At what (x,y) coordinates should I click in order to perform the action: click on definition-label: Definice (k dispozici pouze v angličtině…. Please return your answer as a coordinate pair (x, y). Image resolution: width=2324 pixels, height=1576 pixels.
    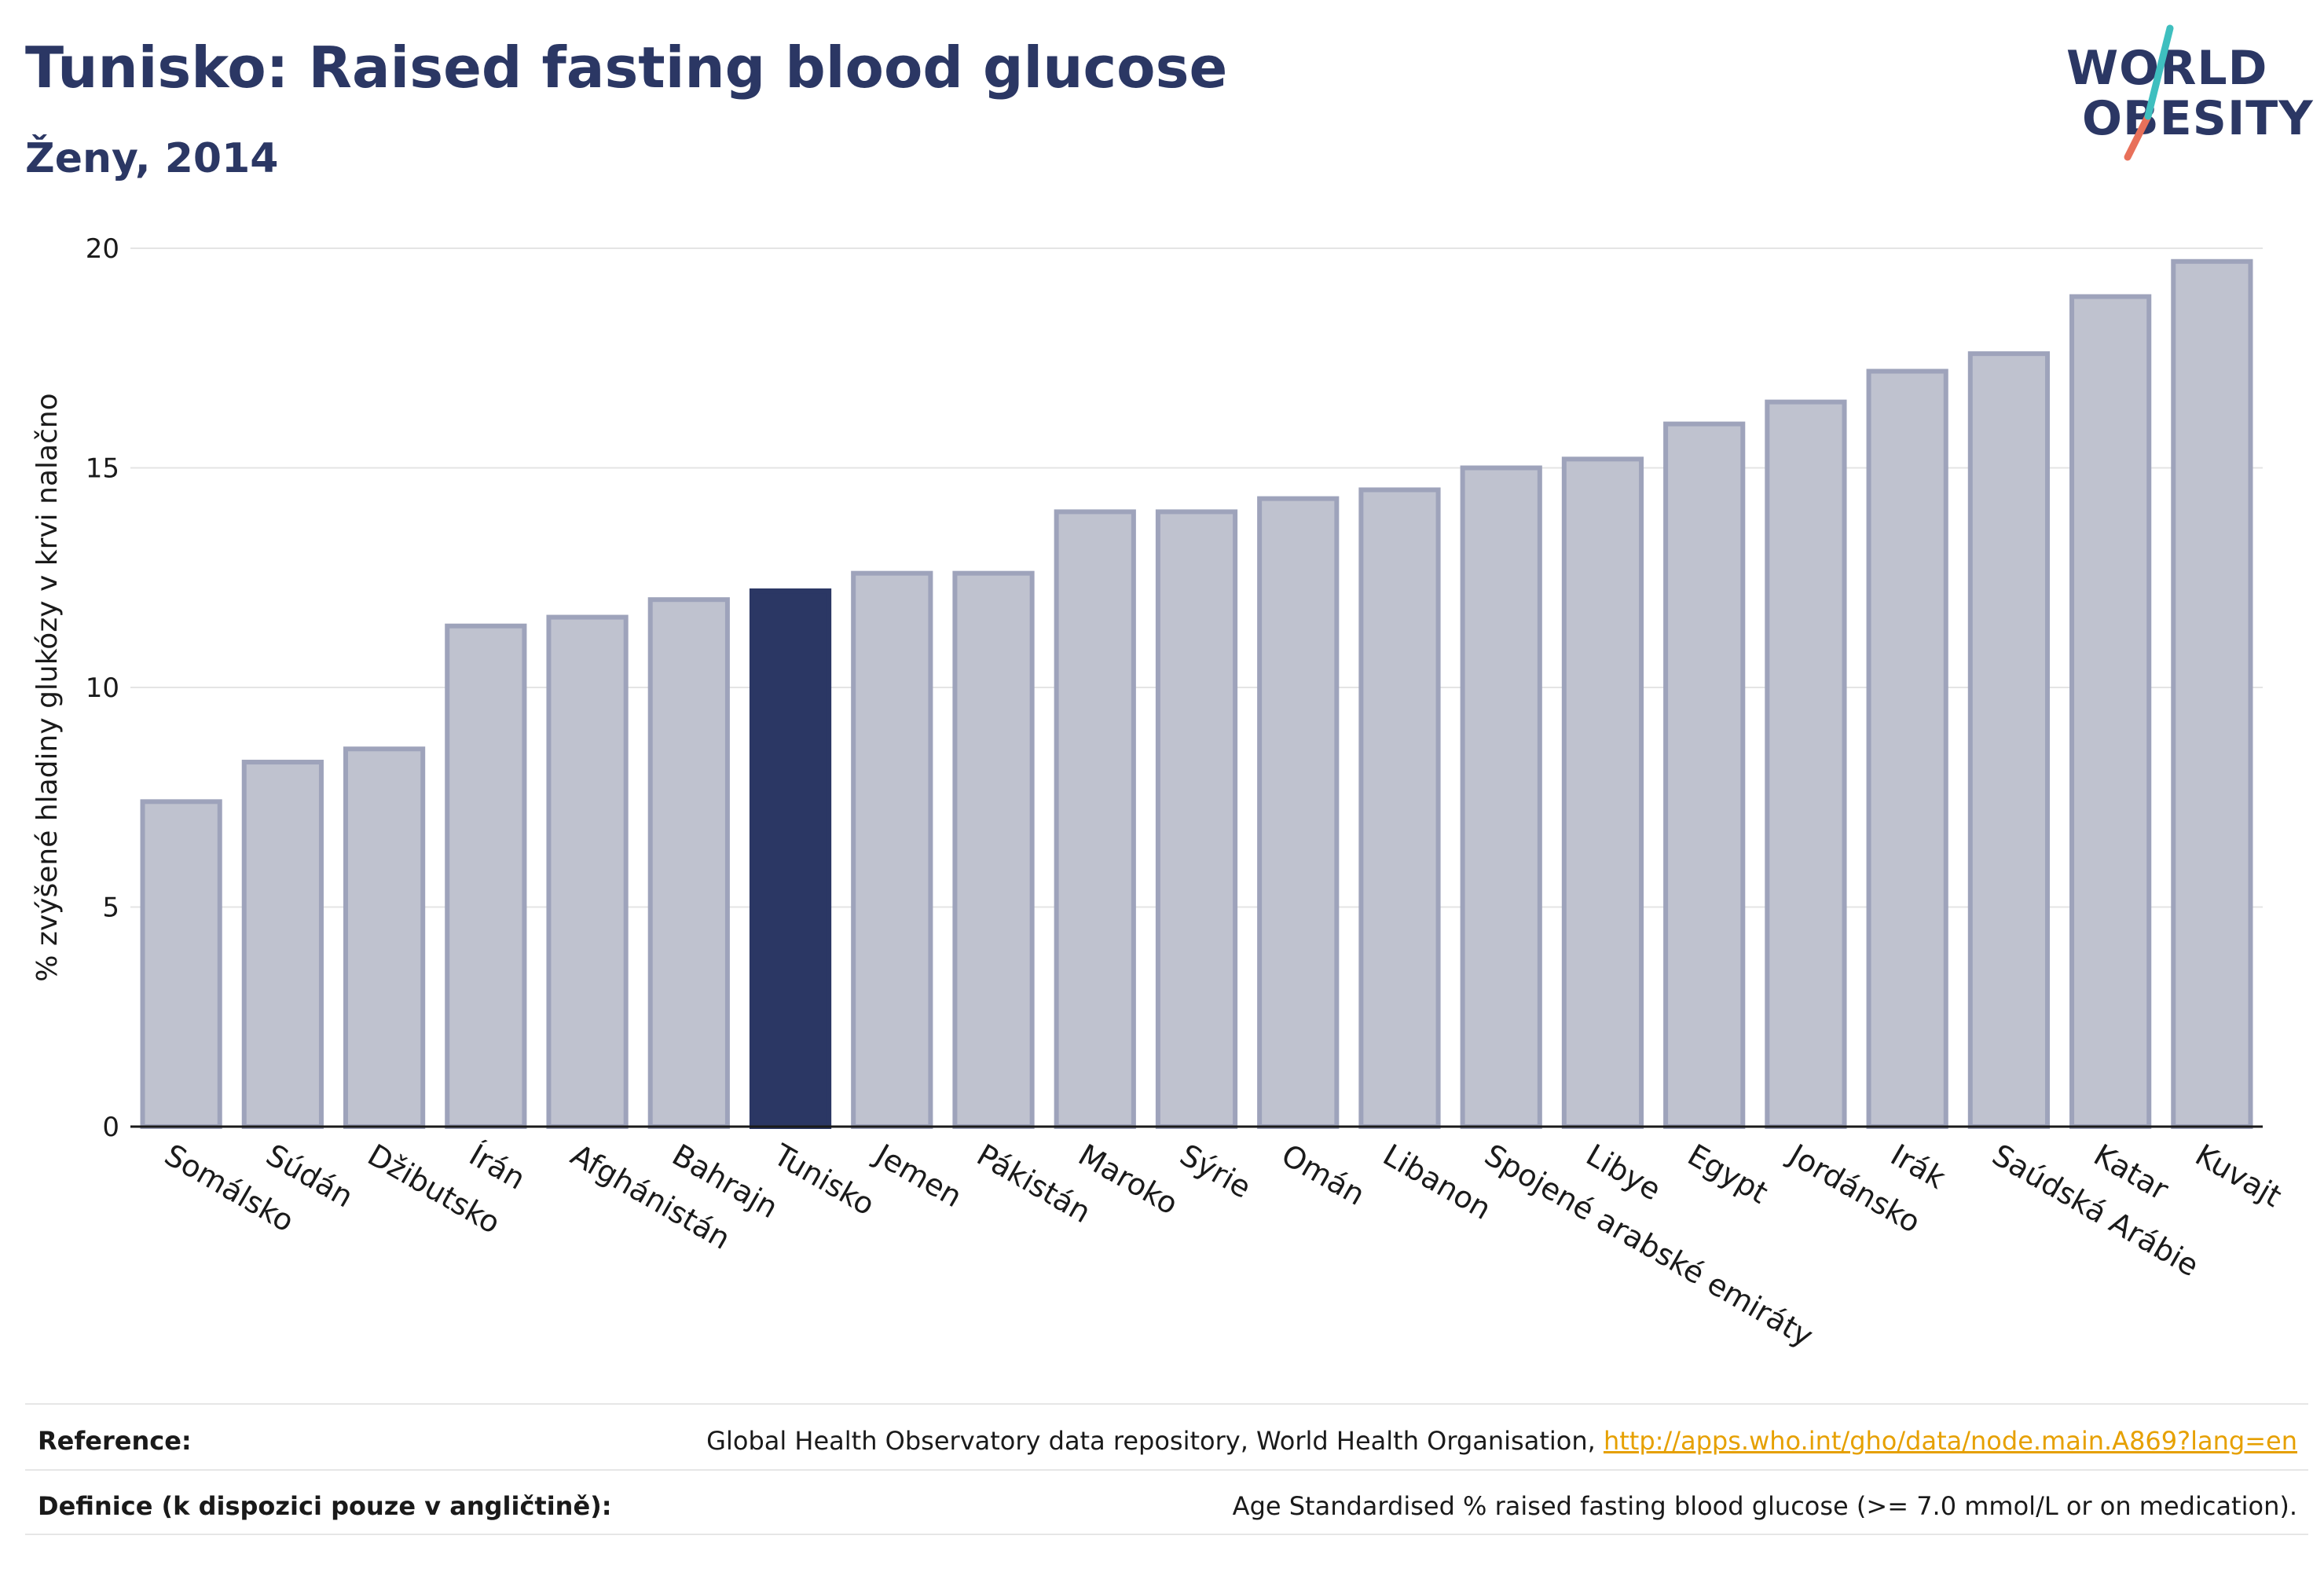
    Looking at the image, I should click on (325, 1506).